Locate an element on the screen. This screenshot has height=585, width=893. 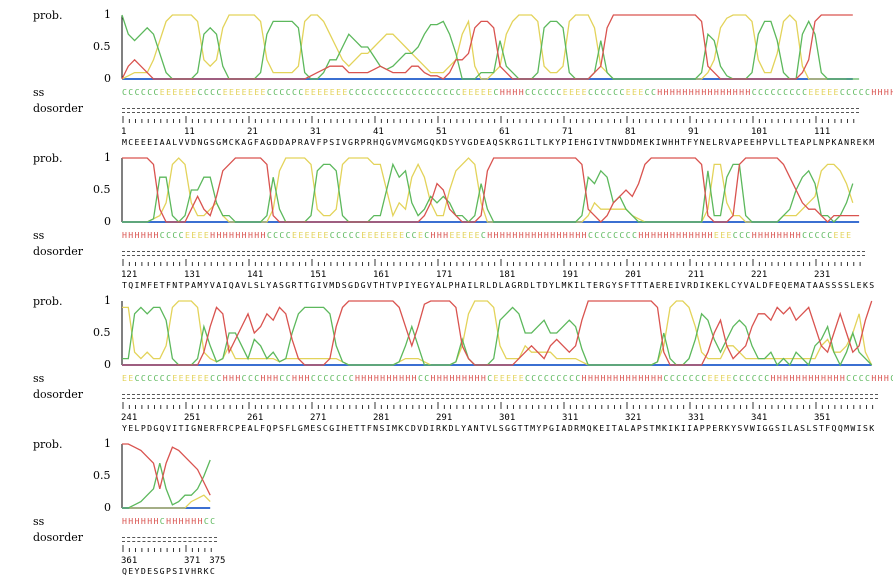
residue-number: 251 is located at coordinates (192, 418).